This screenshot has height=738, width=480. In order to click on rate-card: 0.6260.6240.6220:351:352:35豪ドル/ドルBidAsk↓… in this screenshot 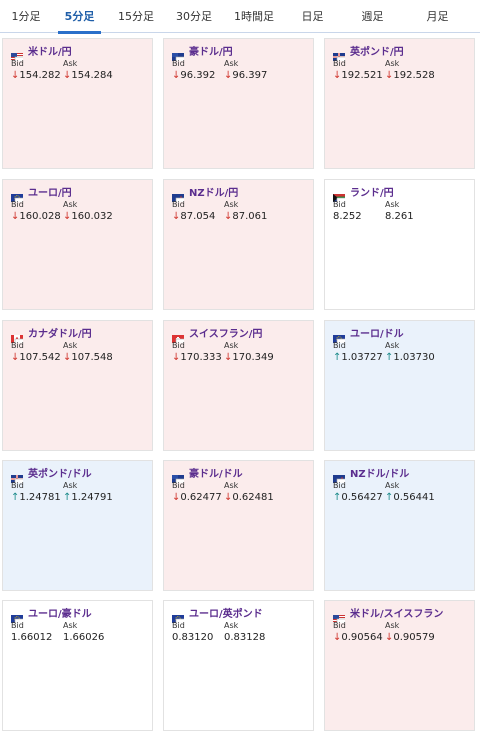, I will do `click(238, 525)`.